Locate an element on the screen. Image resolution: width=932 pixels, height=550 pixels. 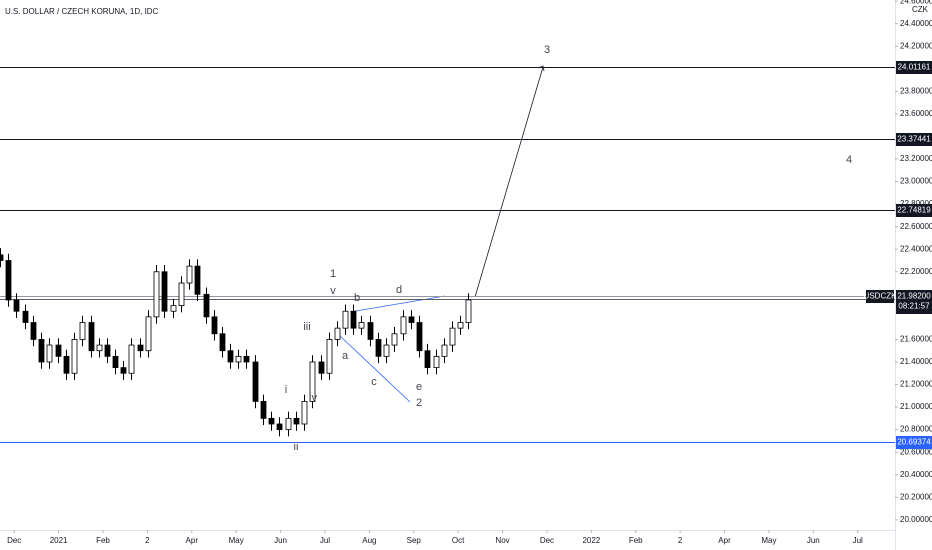
x-tick-label: 2021 is located at coordinates (59, 540).